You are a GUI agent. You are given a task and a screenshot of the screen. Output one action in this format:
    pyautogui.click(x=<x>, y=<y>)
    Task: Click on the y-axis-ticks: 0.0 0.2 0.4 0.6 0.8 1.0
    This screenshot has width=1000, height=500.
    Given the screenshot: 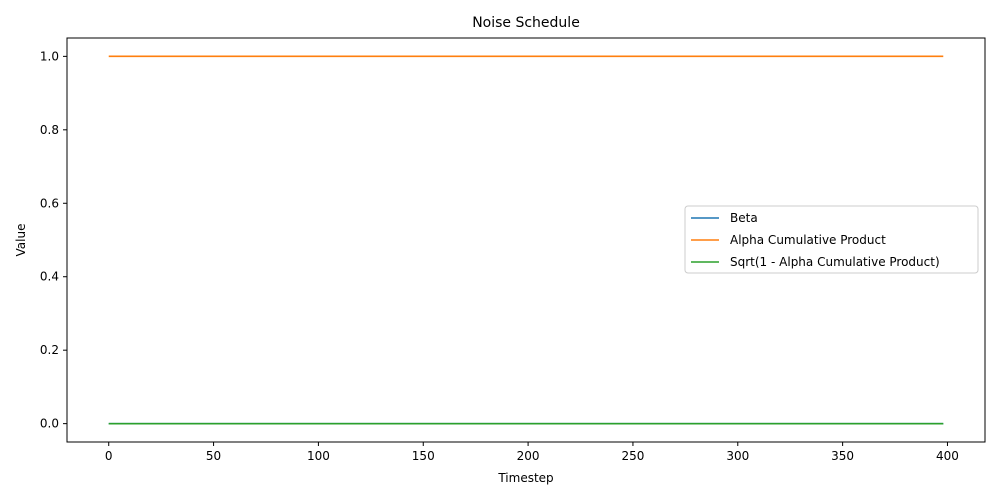 What is the action you would take?
    pyautogui.click(x=53, y=240)
    